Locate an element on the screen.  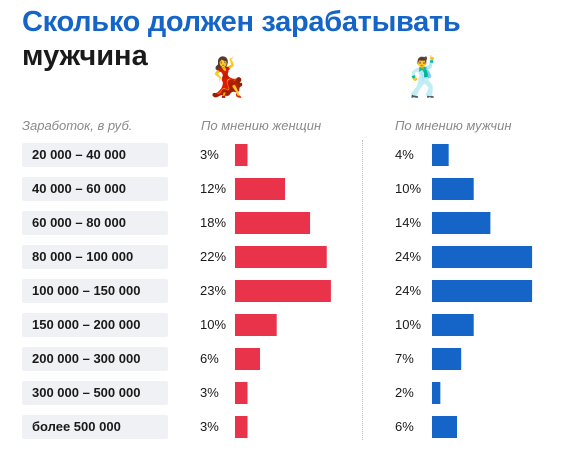
category-label: 100 000 – 150 000 is located at coordinates (95, 291).